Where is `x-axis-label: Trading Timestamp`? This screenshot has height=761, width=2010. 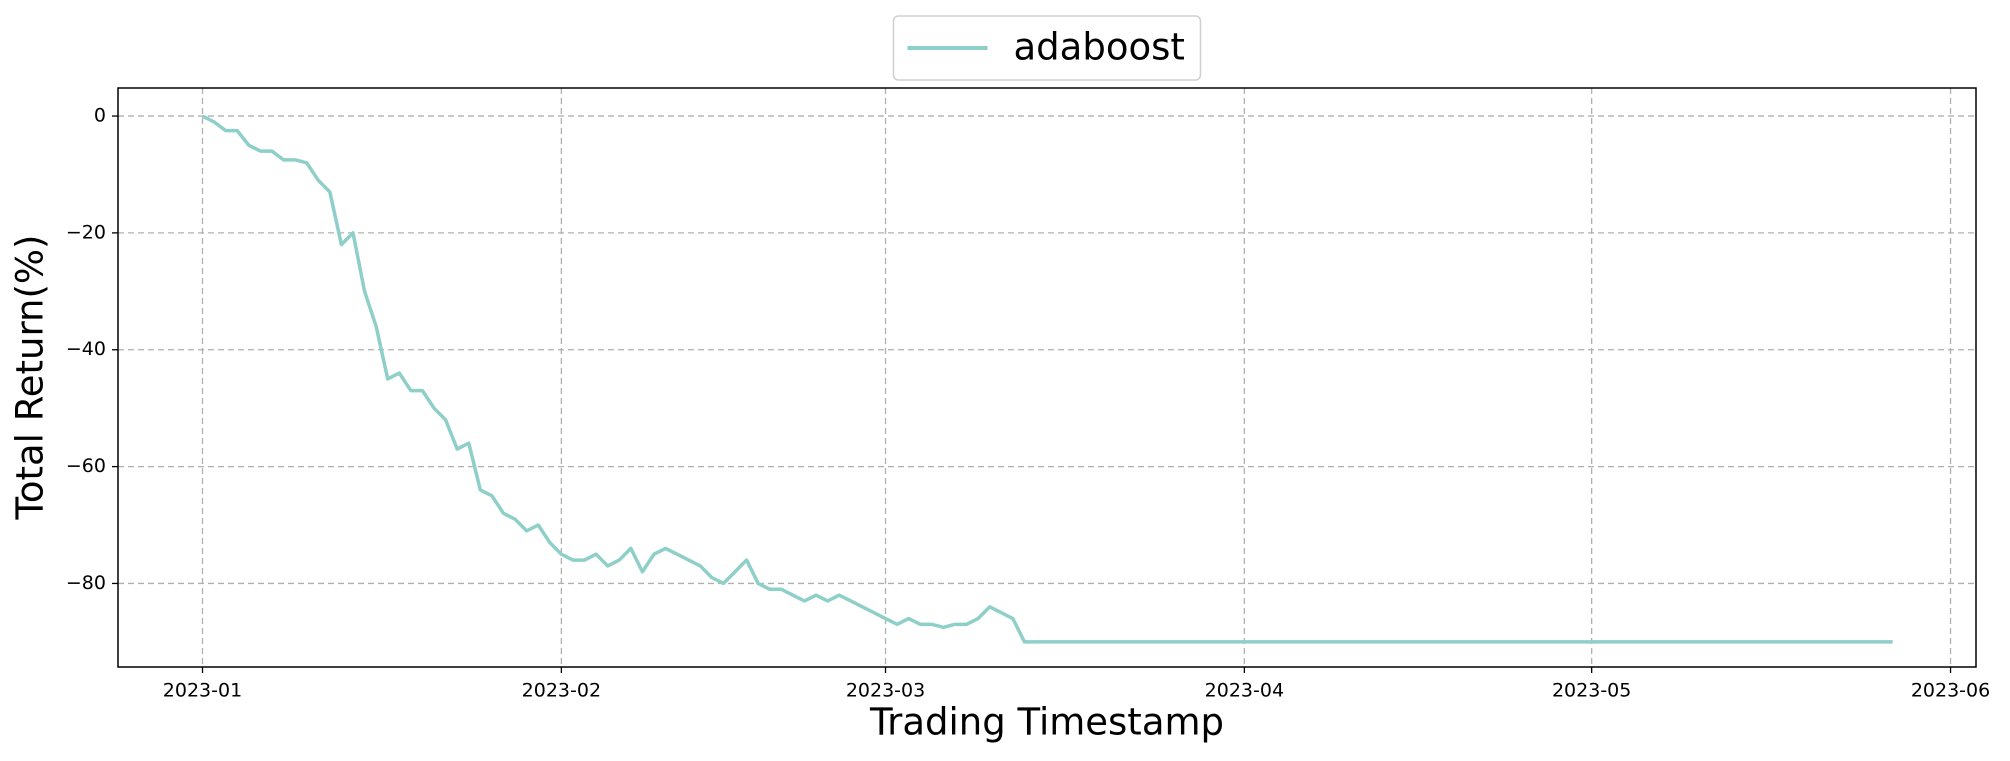 x-axis-label: Trading Timestamp is located at coordinates (1046, 722).